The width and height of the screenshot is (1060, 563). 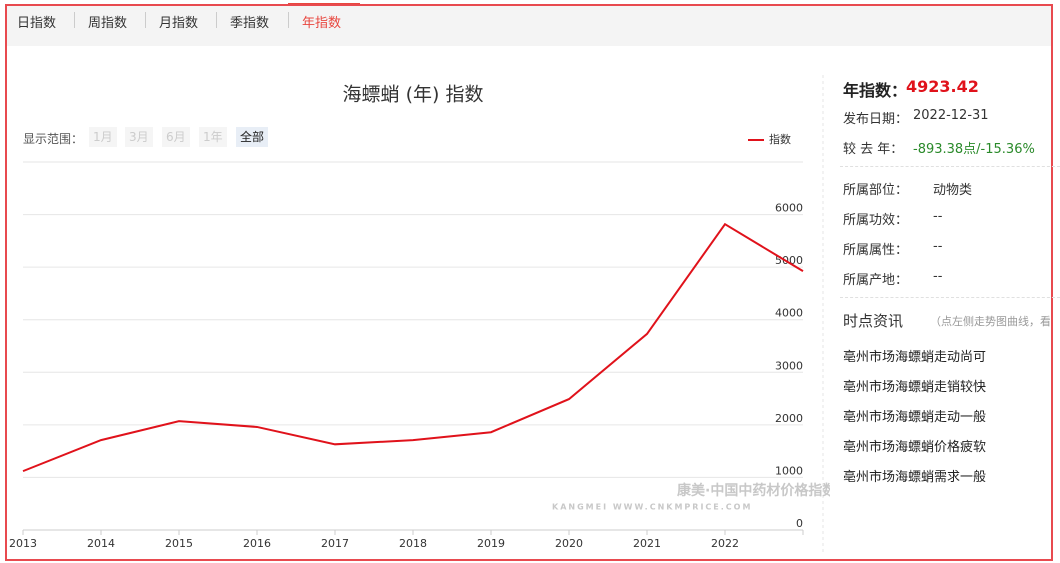 What do you see at coordinates (915, 387) in the screenshot?
I see `news-item: 亳州市场海螵蛸走销较快` at bounding box center [915, 387].